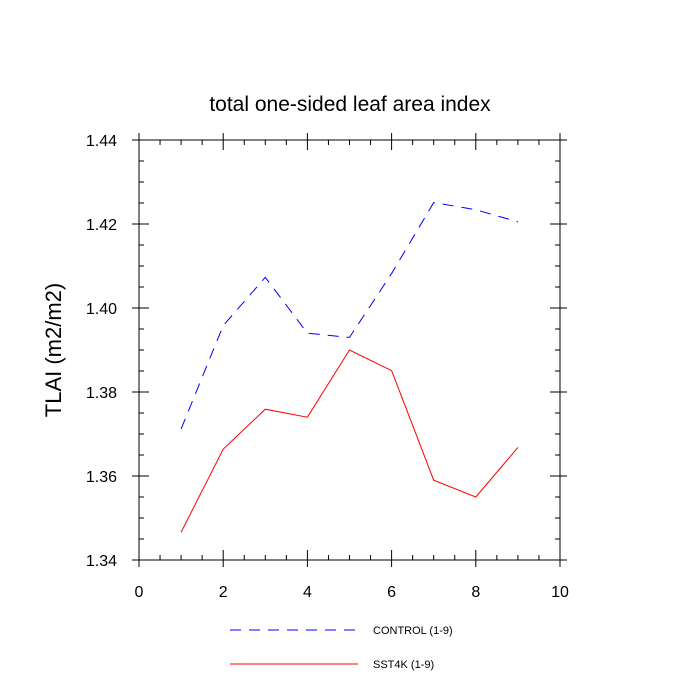 This screenshot has width=700, height=700. I want to click on y-tick-label: 1.34, so click(101, 561).